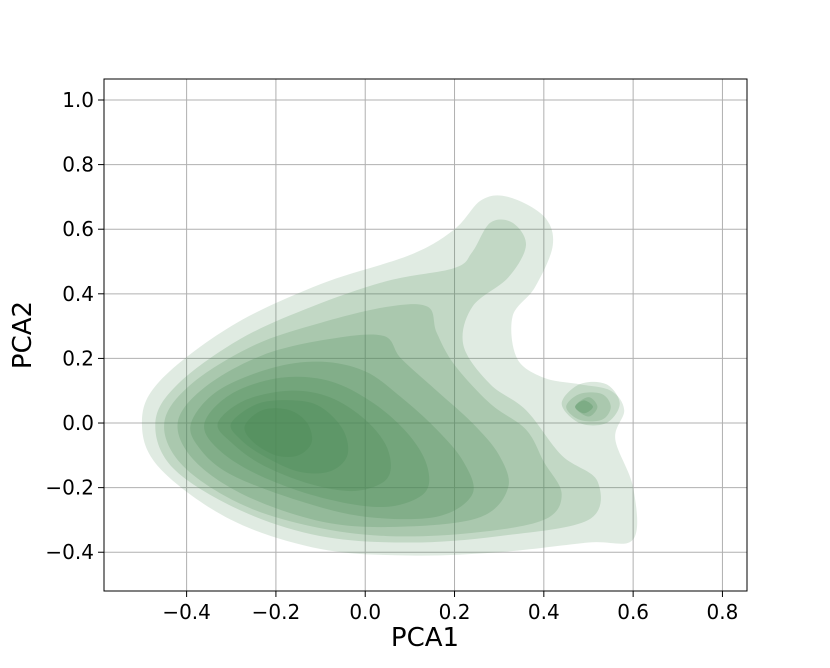 This screenshot has height=668, width=830. I want to click on y-tick-label: 1.0, so click(78, 100).